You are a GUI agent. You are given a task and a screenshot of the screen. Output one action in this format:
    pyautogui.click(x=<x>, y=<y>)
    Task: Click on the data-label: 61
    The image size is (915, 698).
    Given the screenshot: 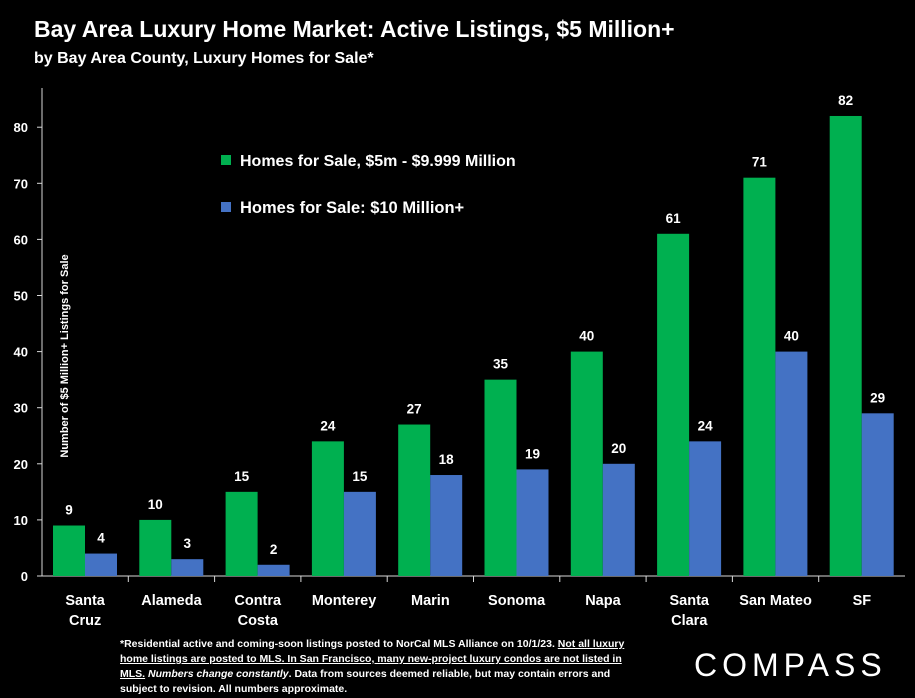 What is the action you would take?
    pyautogui.click(x=674, y=218)
    